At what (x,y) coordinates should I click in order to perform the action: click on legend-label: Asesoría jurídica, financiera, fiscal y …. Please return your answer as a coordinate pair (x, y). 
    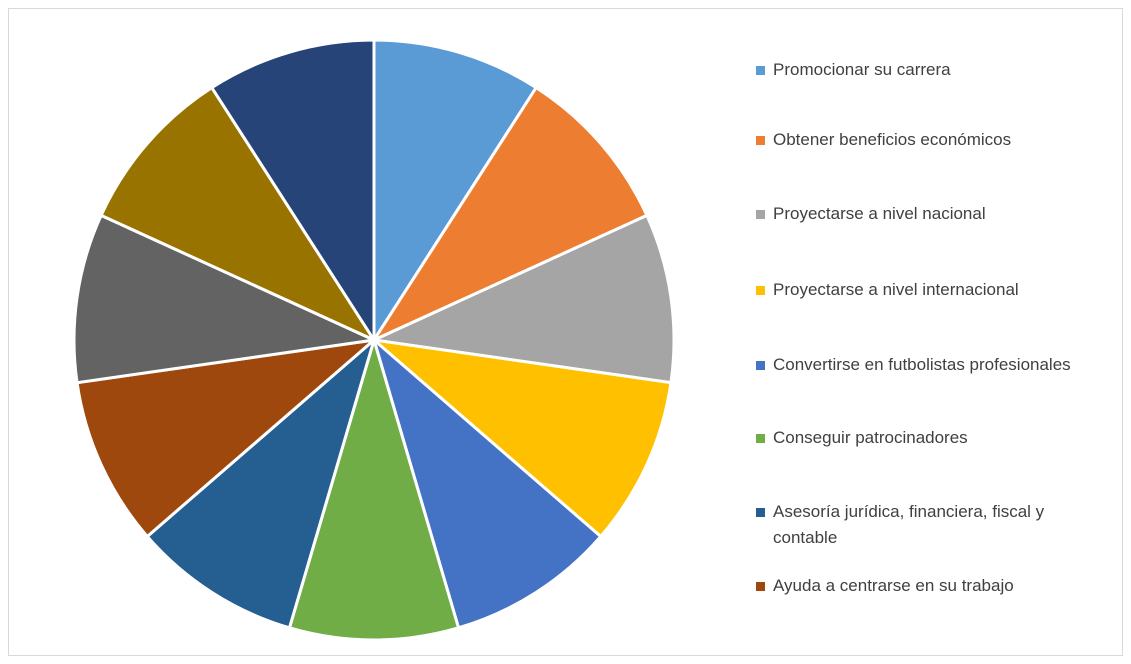
    Looking at the image, I should click on (909, 524).